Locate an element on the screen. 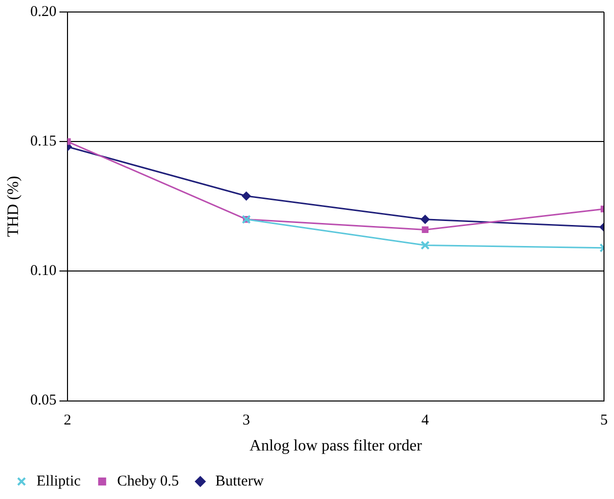 Image resolution: width=614 pixels, height=499 pixels. legend-label: Butterw is located at coordinates (239, 481).